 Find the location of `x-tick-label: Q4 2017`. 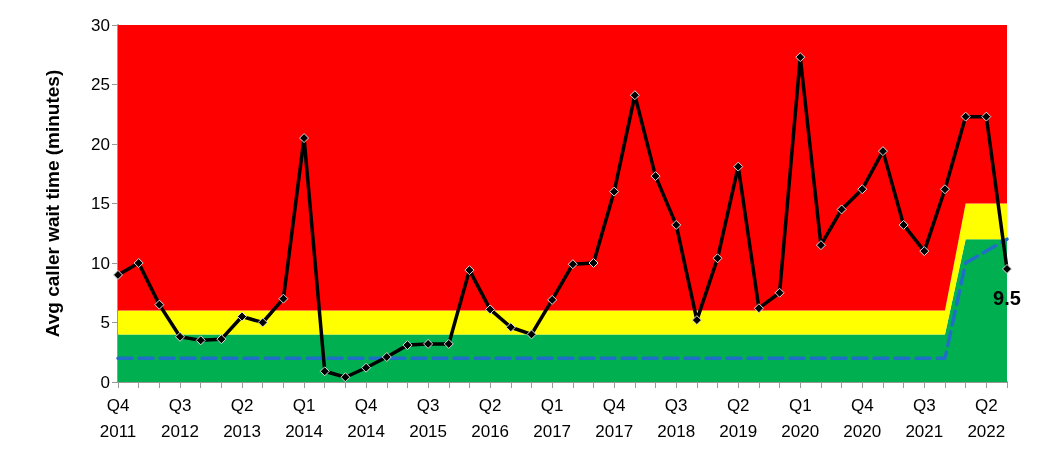

x-tick-label: Q4 2017 is located at coordinates (614, 418).